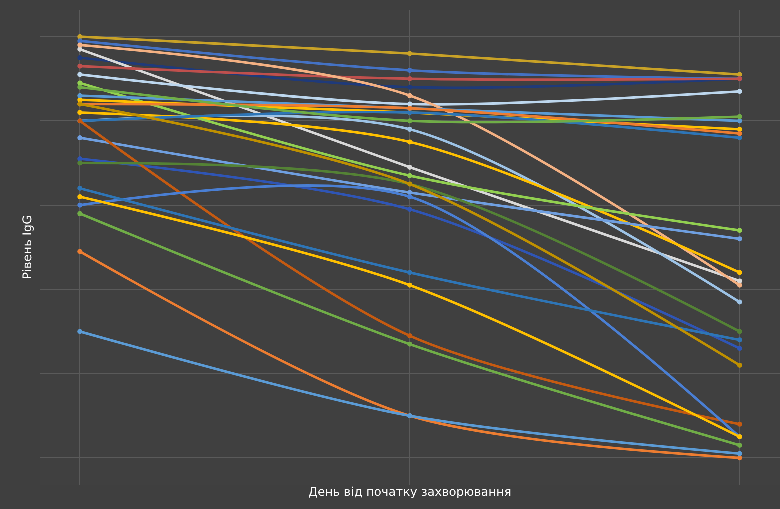 This screenshot has width=780, height=509. I want to click on y-axis-title: Рівень IgG, so click(27, 247).